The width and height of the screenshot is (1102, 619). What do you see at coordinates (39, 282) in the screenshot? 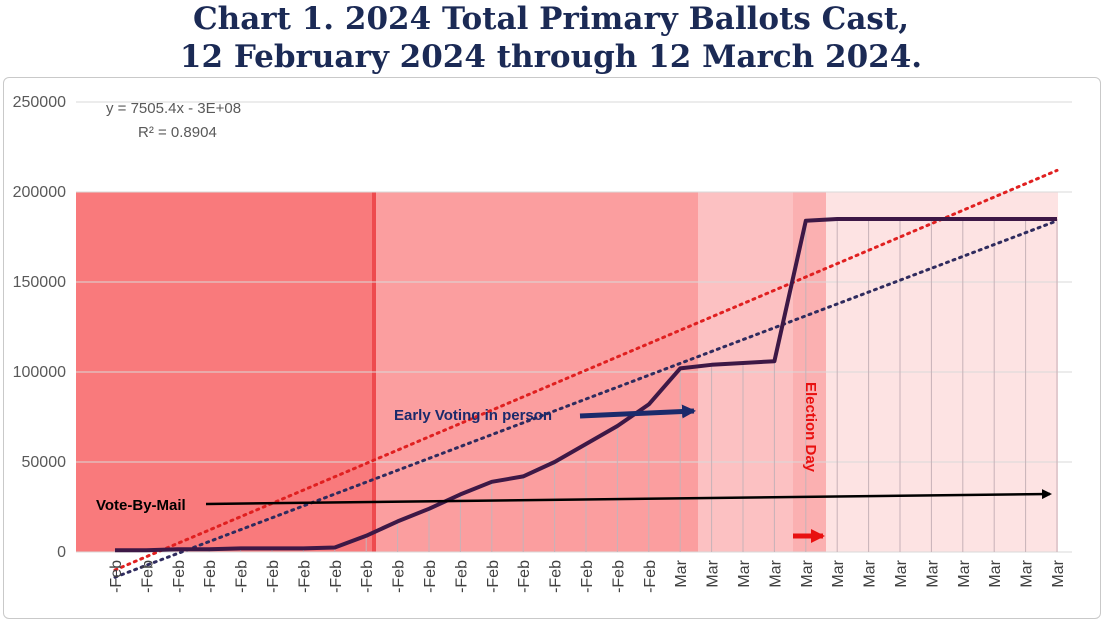
I see `y-tick-label-3: 150000` at bounding box center [39, 282].